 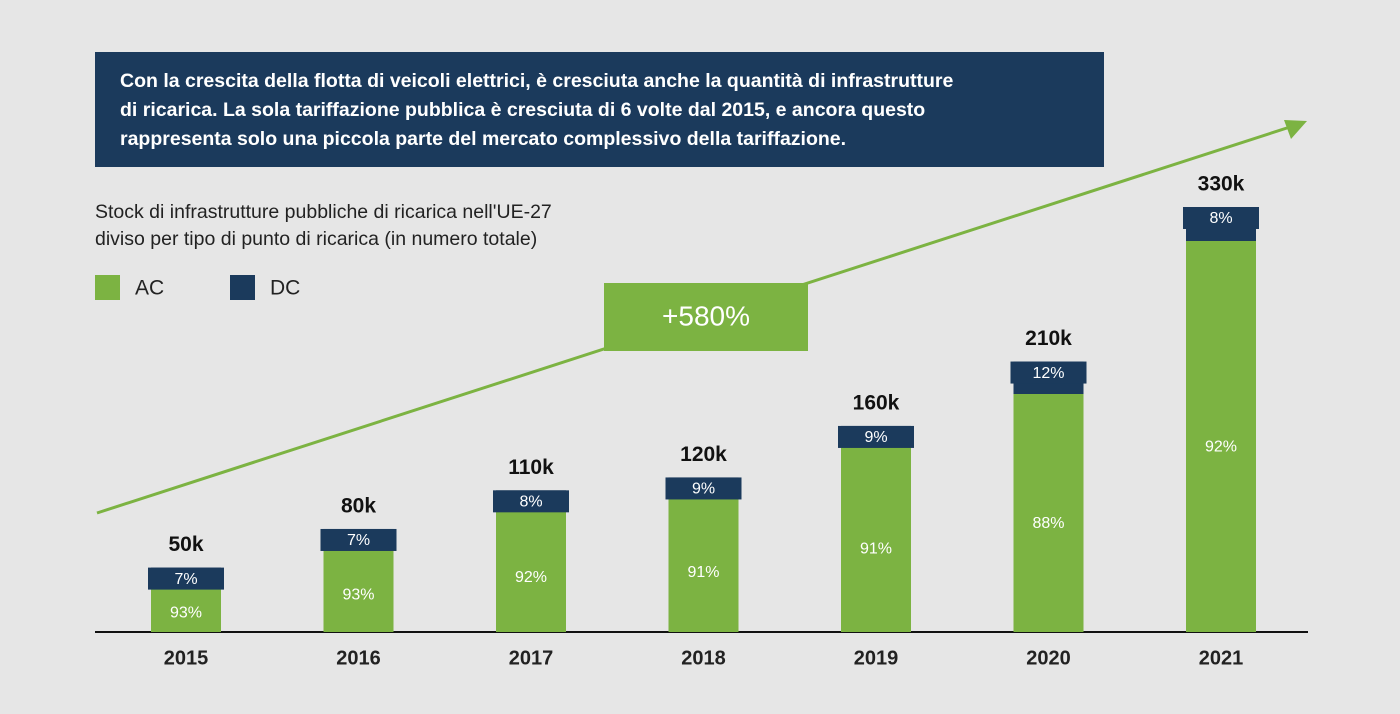 I want to click on x-tick-label: 2016, so click(x=358, y=658).